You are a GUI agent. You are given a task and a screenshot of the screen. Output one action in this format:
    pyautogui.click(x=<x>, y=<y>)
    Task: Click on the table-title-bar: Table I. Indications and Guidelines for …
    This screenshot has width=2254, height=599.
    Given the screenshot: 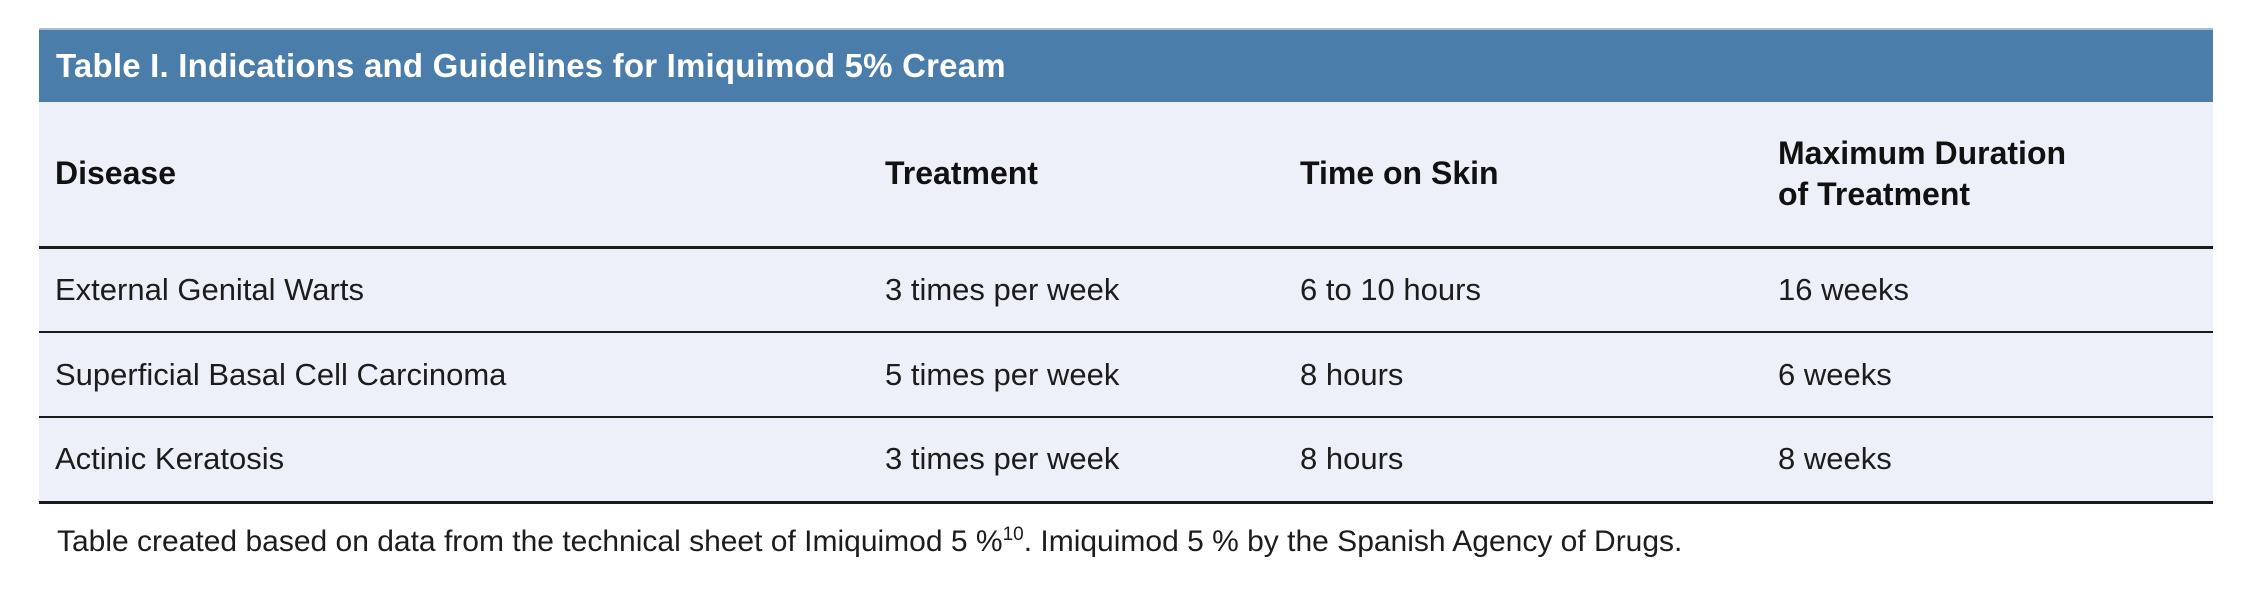 What is the action you would take?
    pyautogui.click(x=1126, y=65)
    